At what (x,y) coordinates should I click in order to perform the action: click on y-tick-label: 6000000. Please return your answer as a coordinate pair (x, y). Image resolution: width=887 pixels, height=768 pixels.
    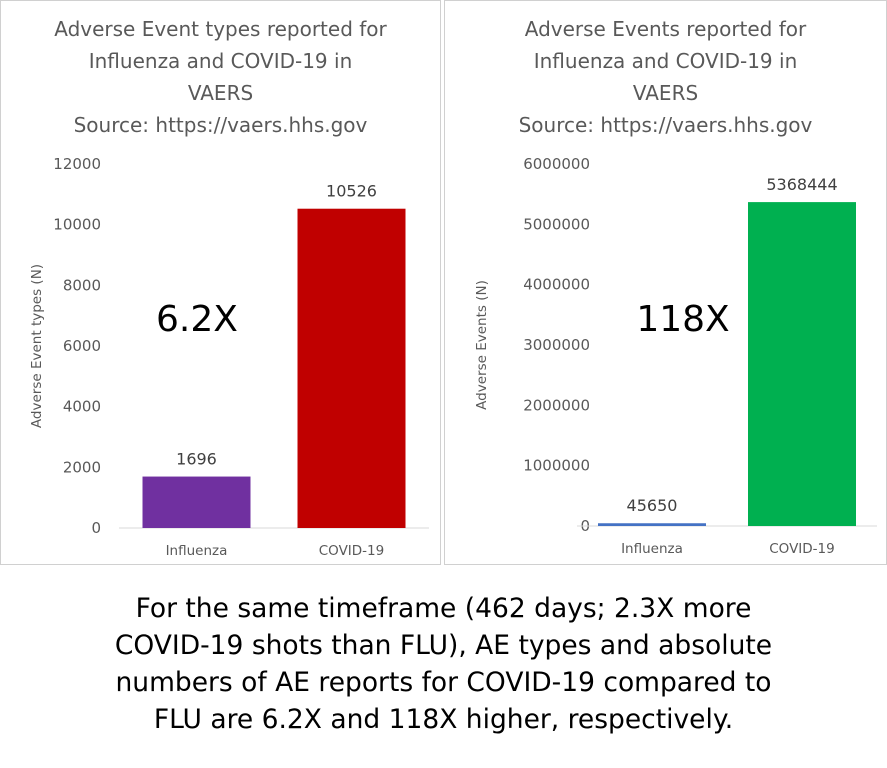
    Looking at the image, I should click on (556, 164).